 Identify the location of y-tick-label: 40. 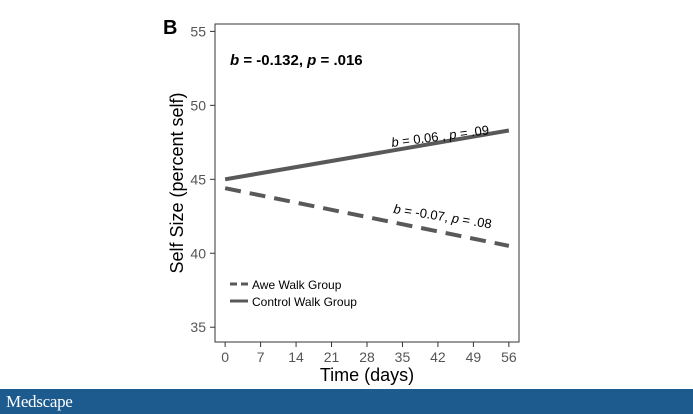
(198, 253).